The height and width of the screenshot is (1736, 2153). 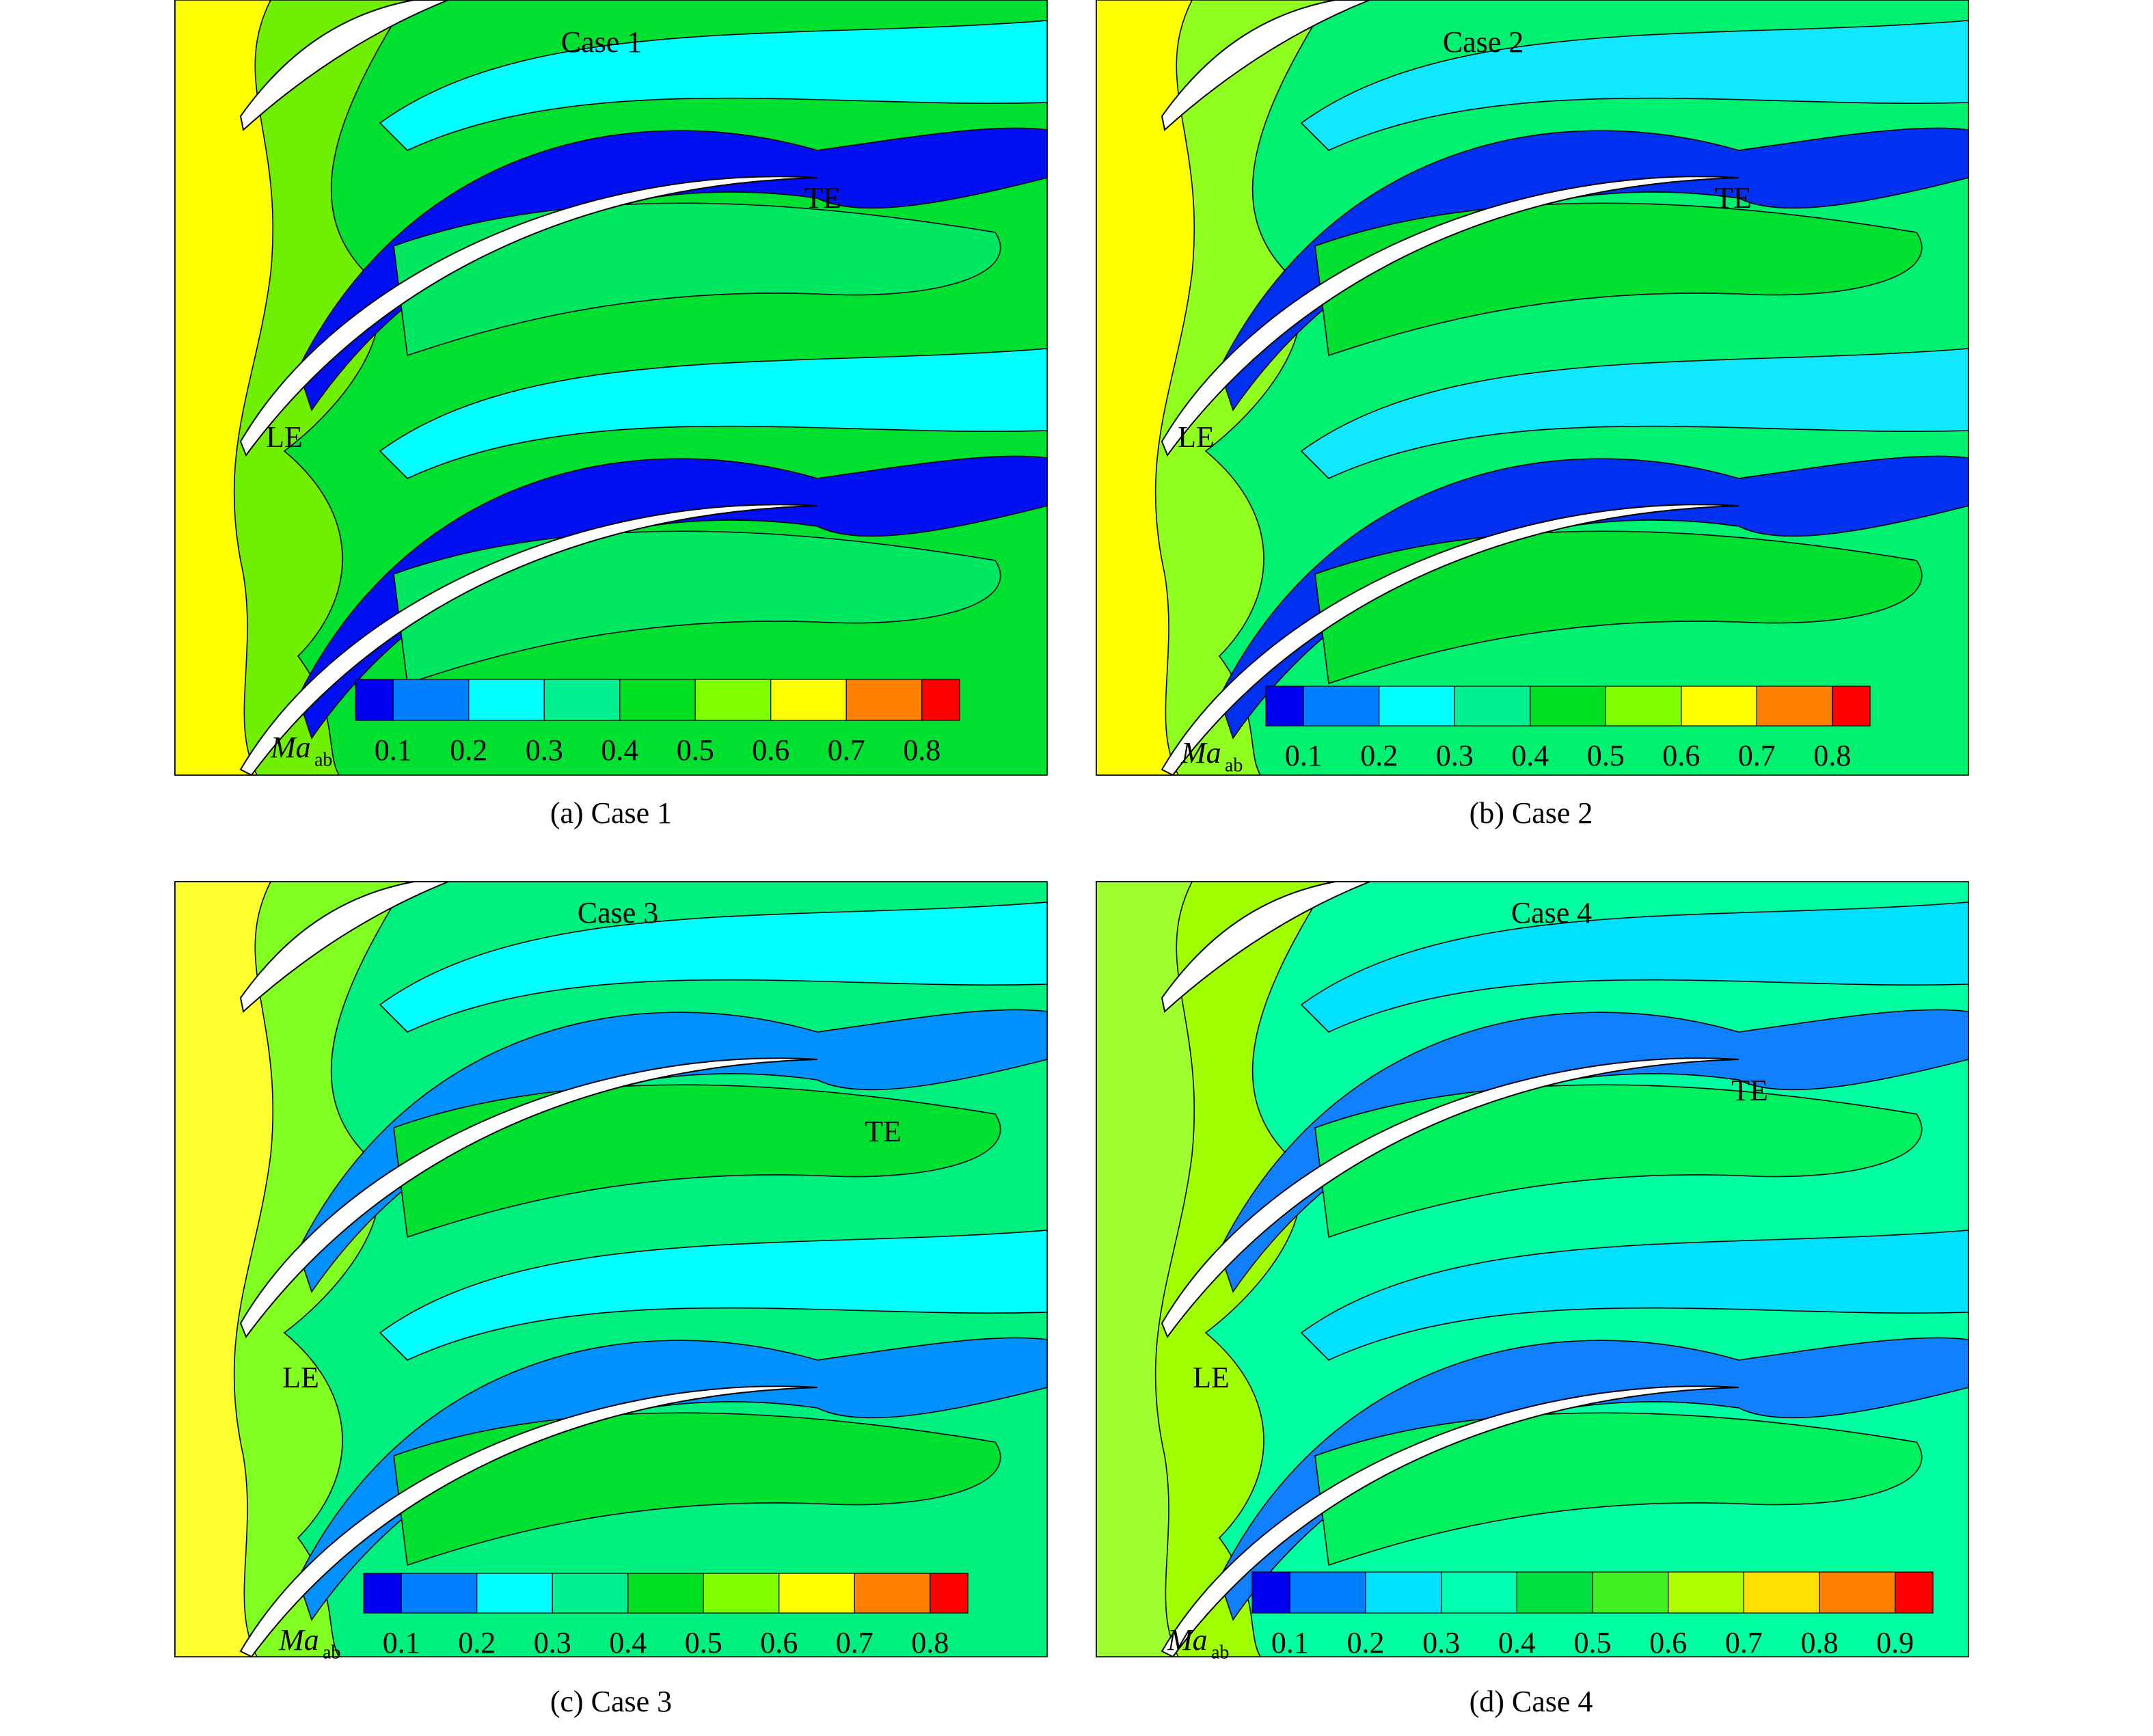 What do you see at coordinates (1531, 813) in the screenshot?
I see `panel-caption: (b) Case 2` at bounding box center [1531, 813].